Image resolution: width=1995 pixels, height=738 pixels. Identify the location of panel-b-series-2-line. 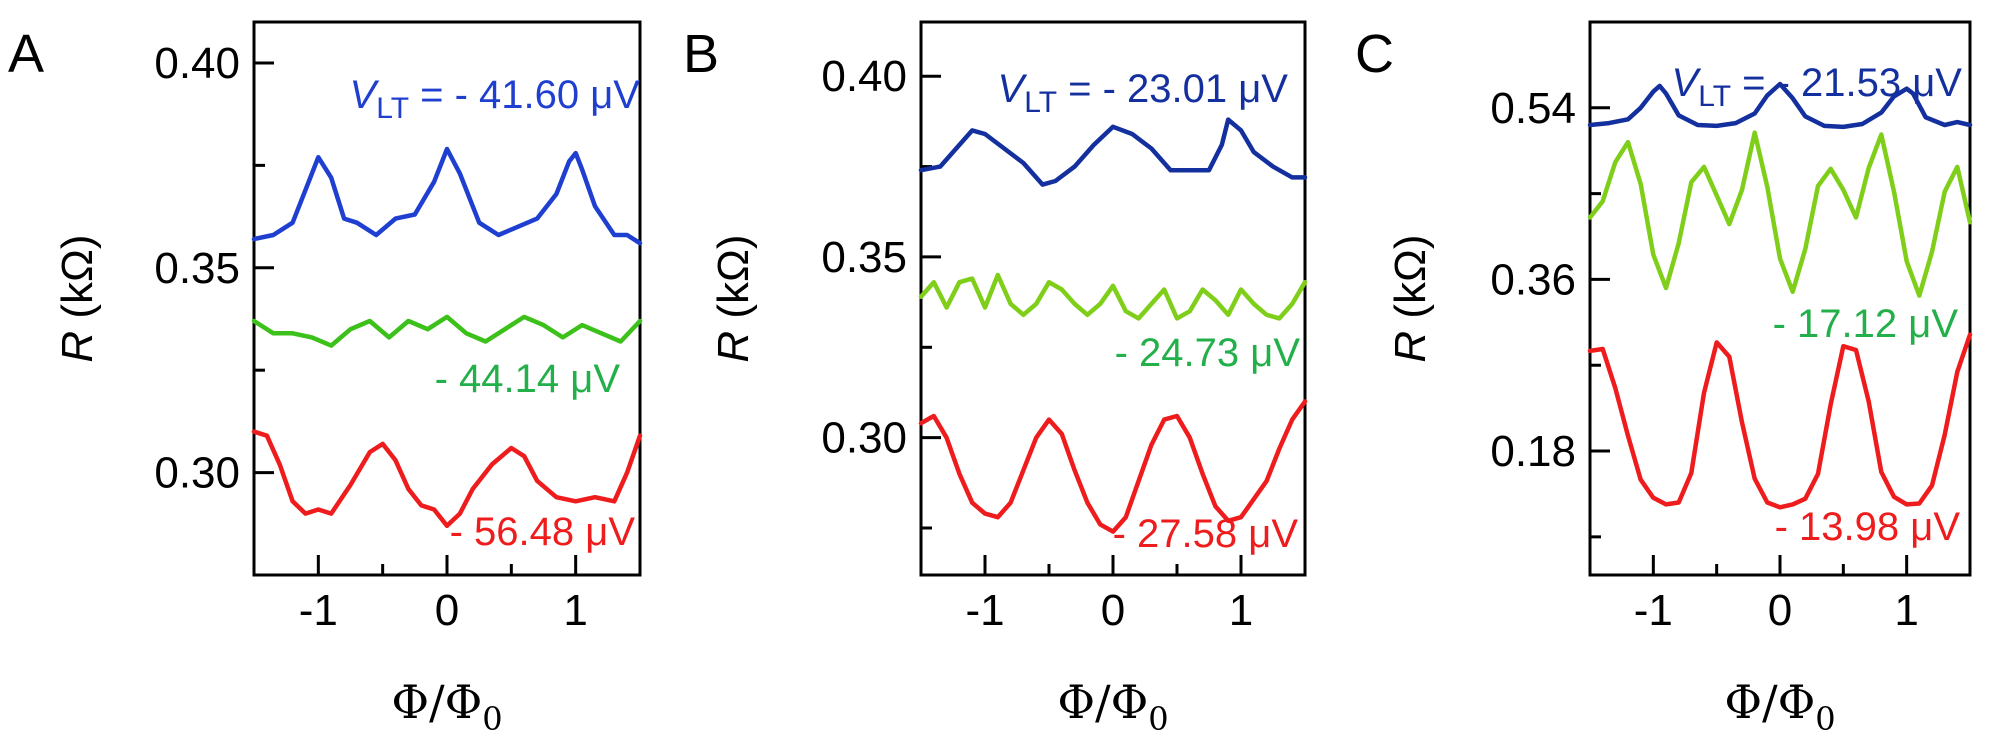
(1113, 296).